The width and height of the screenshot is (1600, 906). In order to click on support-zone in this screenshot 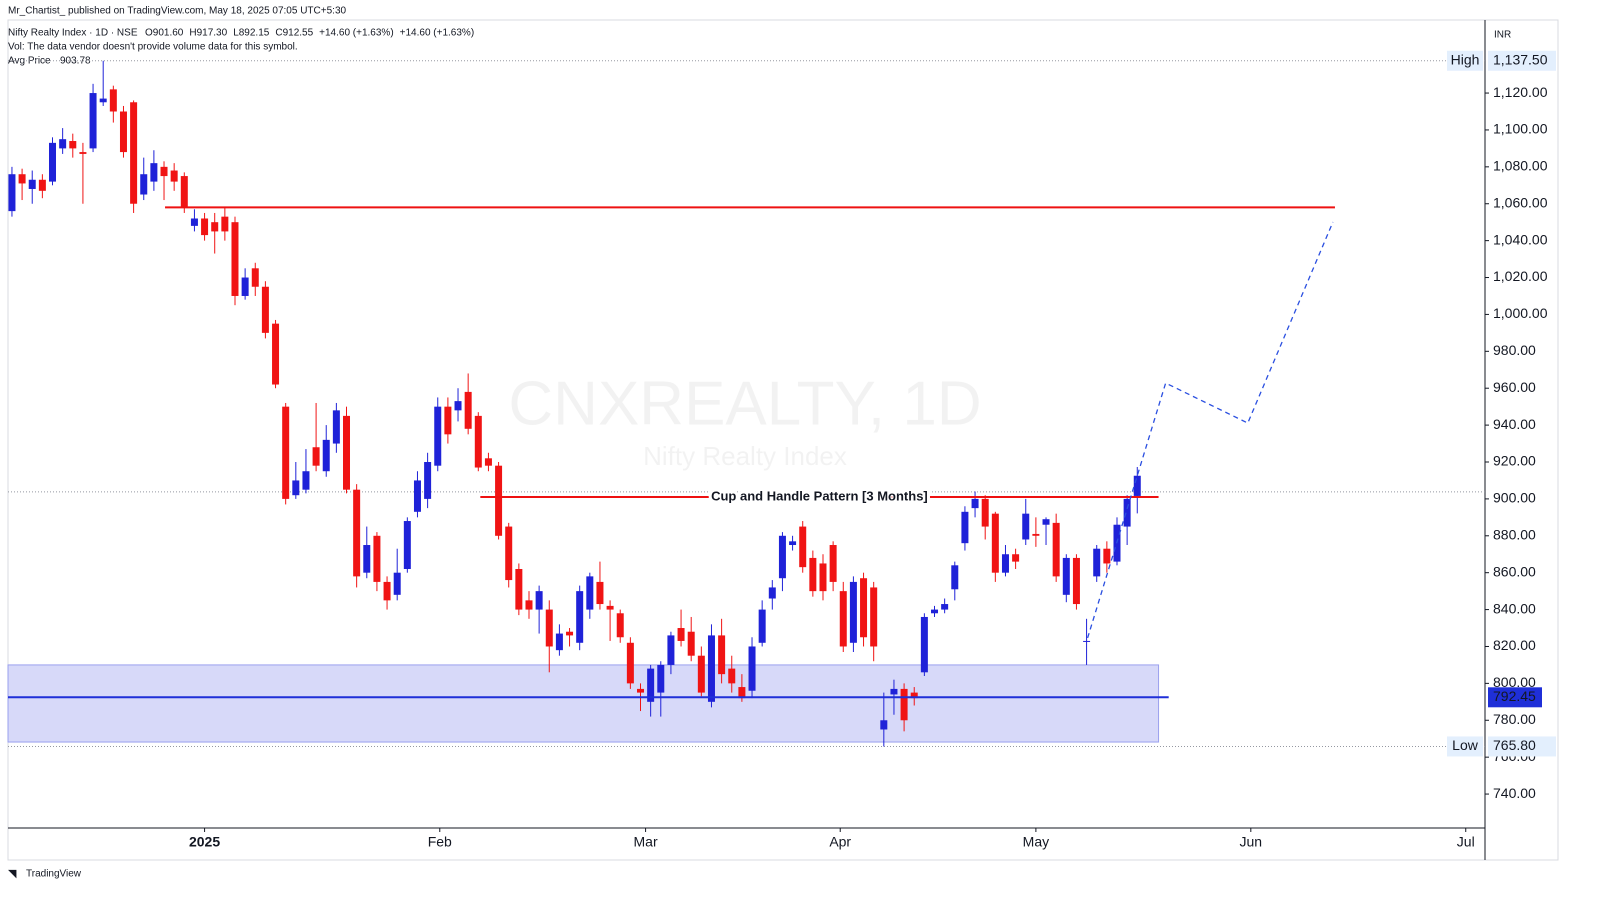, I will do `click(583, 703)`.